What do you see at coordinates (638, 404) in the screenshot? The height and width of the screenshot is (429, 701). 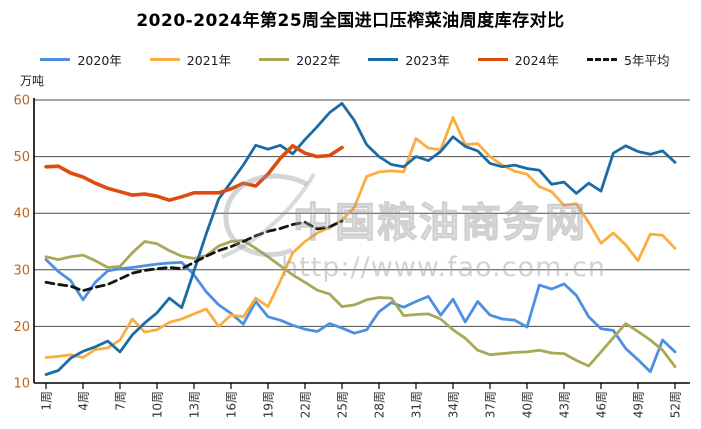 I see `x-tick-label-49: 49周` at bounding box center [638, 404].